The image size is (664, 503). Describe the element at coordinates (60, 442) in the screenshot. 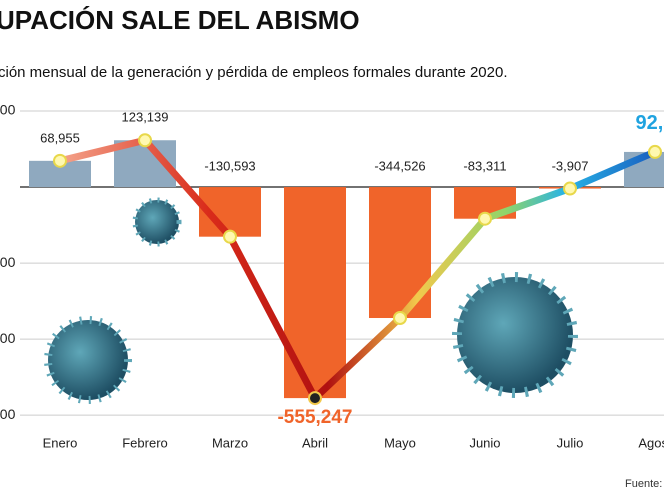

I see `x-tick-label: Enero` at that location.